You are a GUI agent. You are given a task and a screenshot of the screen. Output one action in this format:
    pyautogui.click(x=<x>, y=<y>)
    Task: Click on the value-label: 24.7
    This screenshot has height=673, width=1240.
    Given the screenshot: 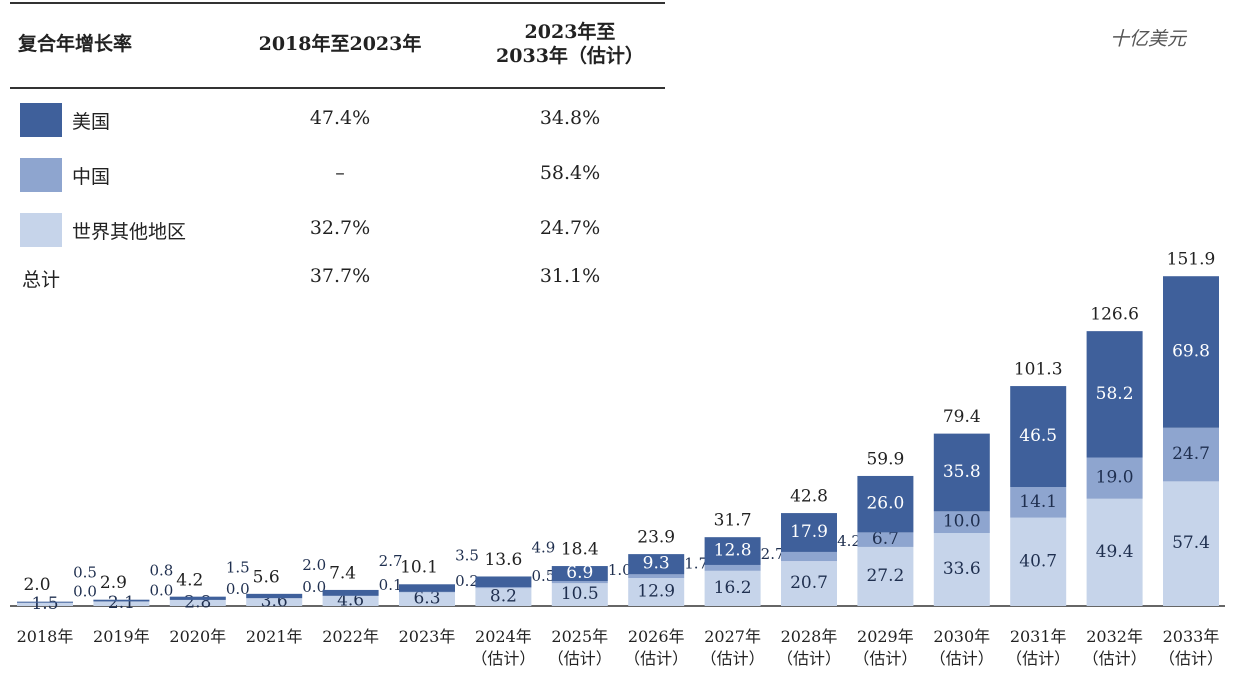 What is the action you would take?
    pyautogui.click(x=1191, y=454)
    